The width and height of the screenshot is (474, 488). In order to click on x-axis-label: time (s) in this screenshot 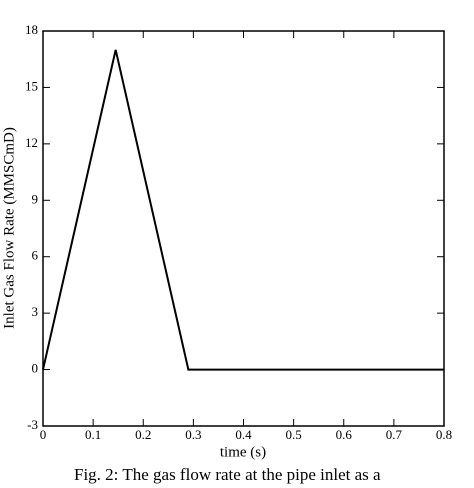, I will do `click(243, 452)`.